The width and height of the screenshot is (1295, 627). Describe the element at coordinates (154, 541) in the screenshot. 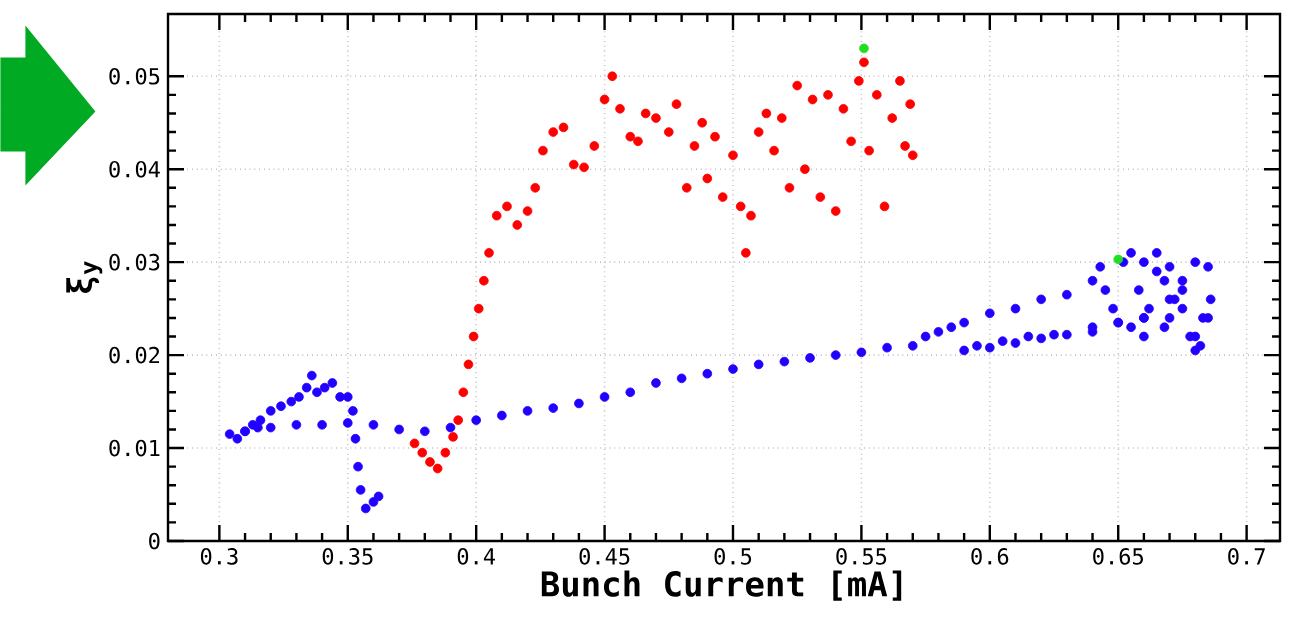

I see `y-tick-label: 0` at that location.